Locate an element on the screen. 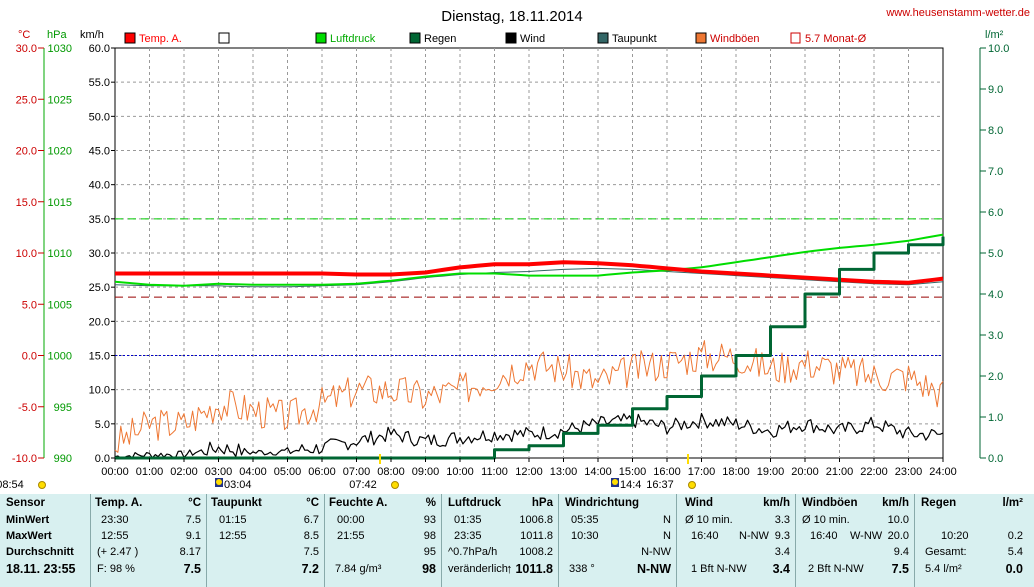  label-max: MaxWert is located at coordinates (29, 536).